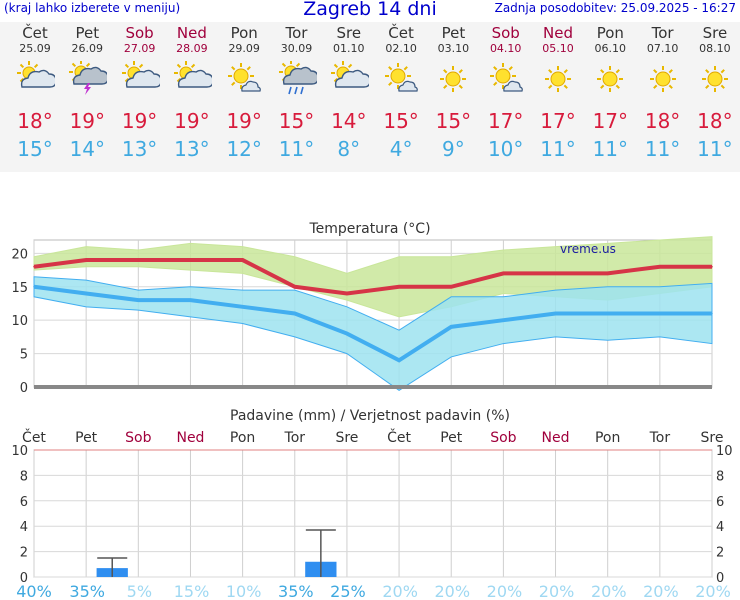 This screenshot has width=740, height=600. What do you see at coordinates (505, 121) in the screenshot?
I see `max-temp: 17°` at bounding box center [505, 121].